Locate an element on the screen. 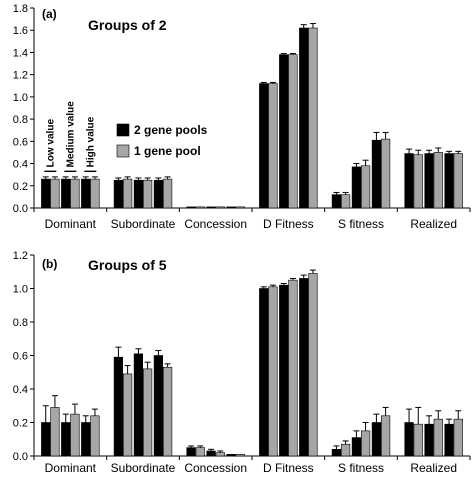 Image resolution: width=474 pixels, height=480 pixels. panel-label: (a) is located at coordinates (49, 14).